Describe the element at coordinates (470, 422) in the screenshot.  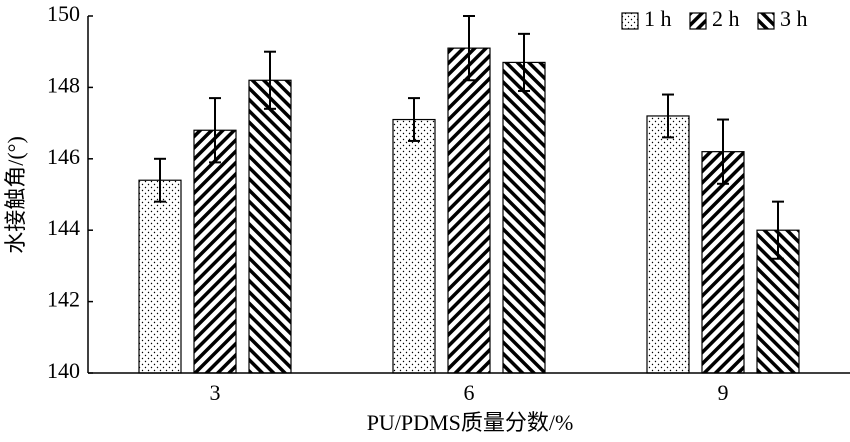
I see `x-axis-label: PU/PDMS质量分数/%` at that location.